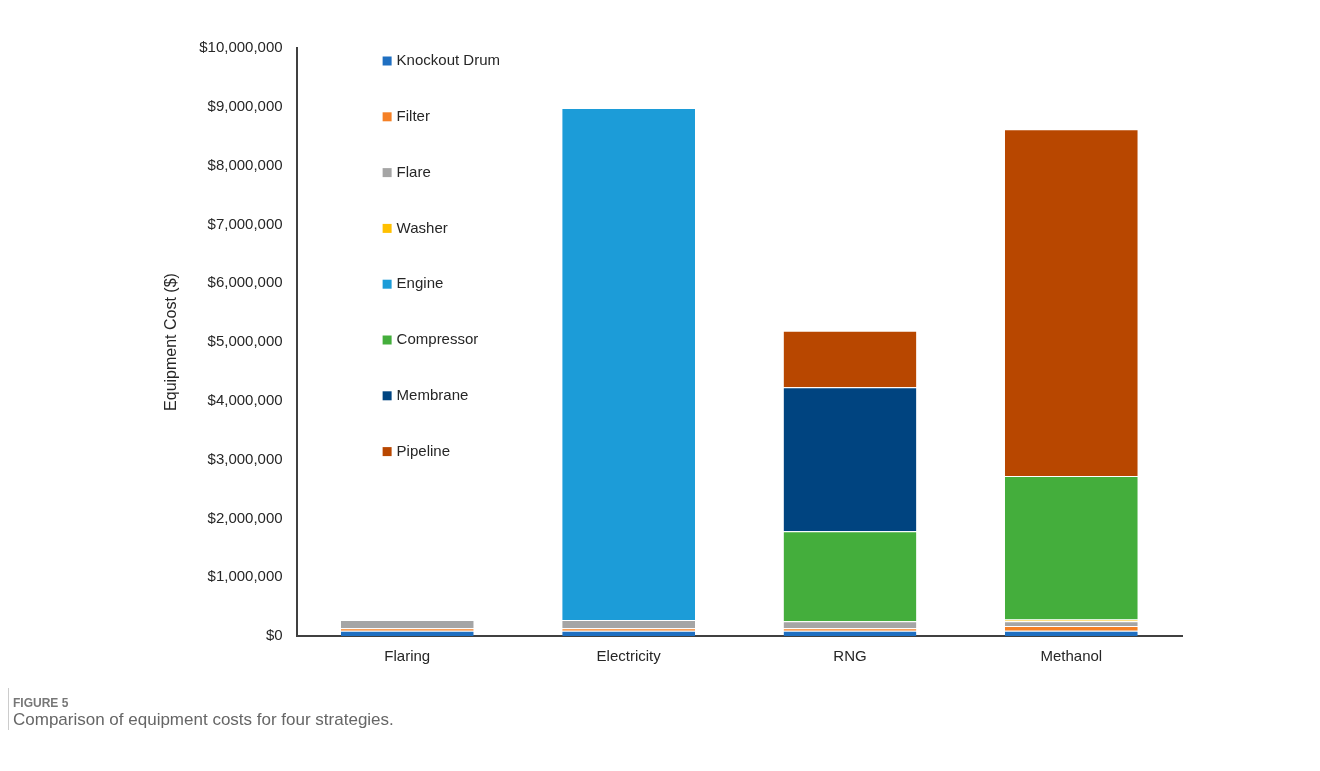 This screenshot has height=771, width=1320. I want to click on y-tick-label: $7,000,000, so click(245, 223).